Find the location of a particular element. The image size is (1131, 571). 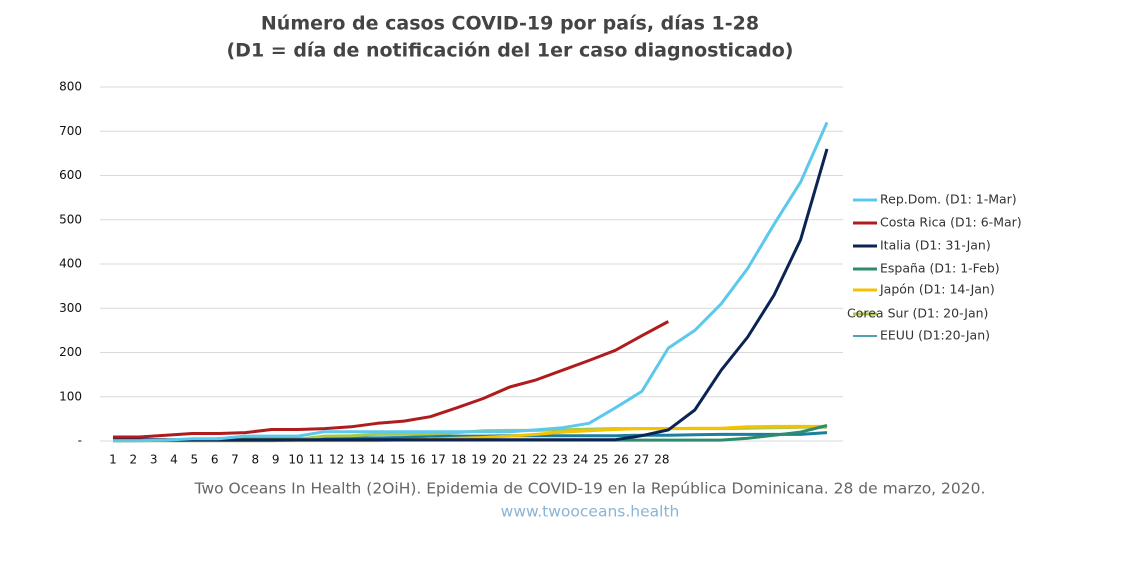

x-tick-label: 1 is located at coordinates (113, 460).